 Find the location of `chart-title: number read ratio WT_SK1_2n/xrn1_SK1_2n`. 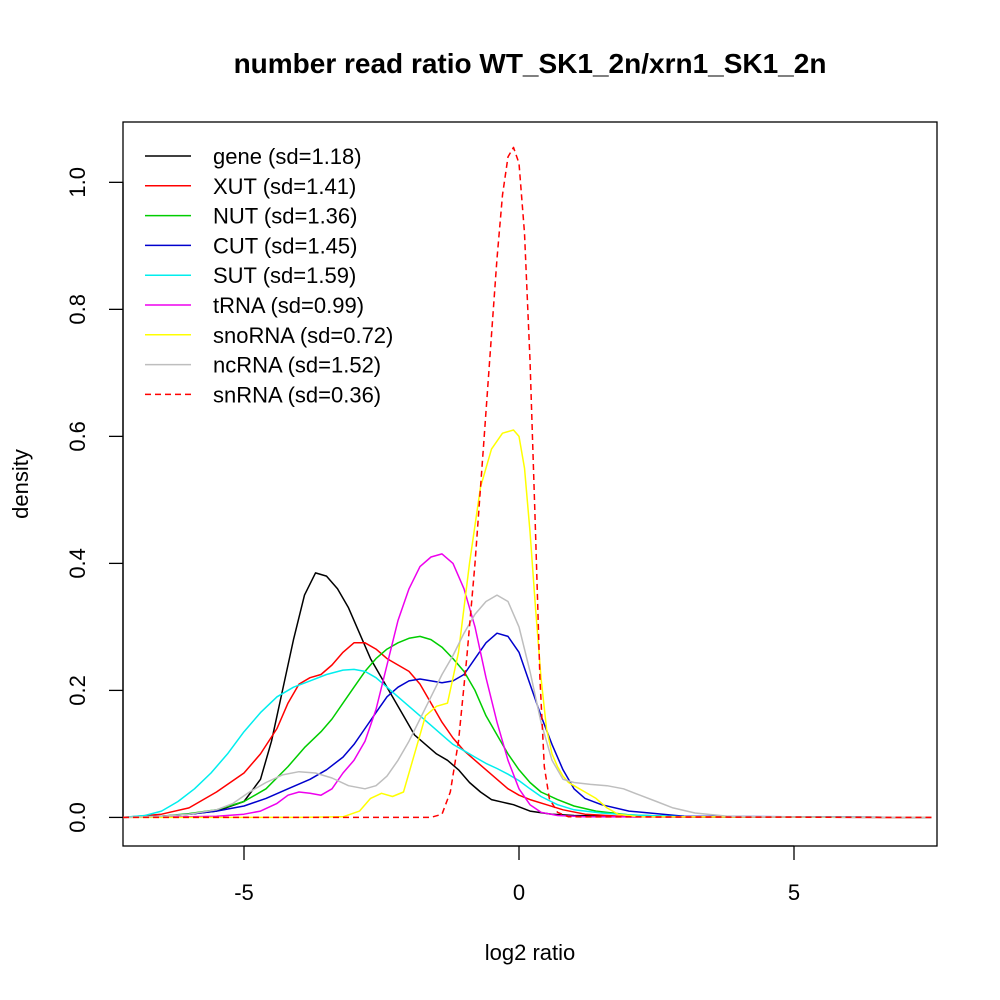

chart-title: number read ratio WT_SK1_2n/xrn1_SK1_2n is located at coordinates (530, 63).